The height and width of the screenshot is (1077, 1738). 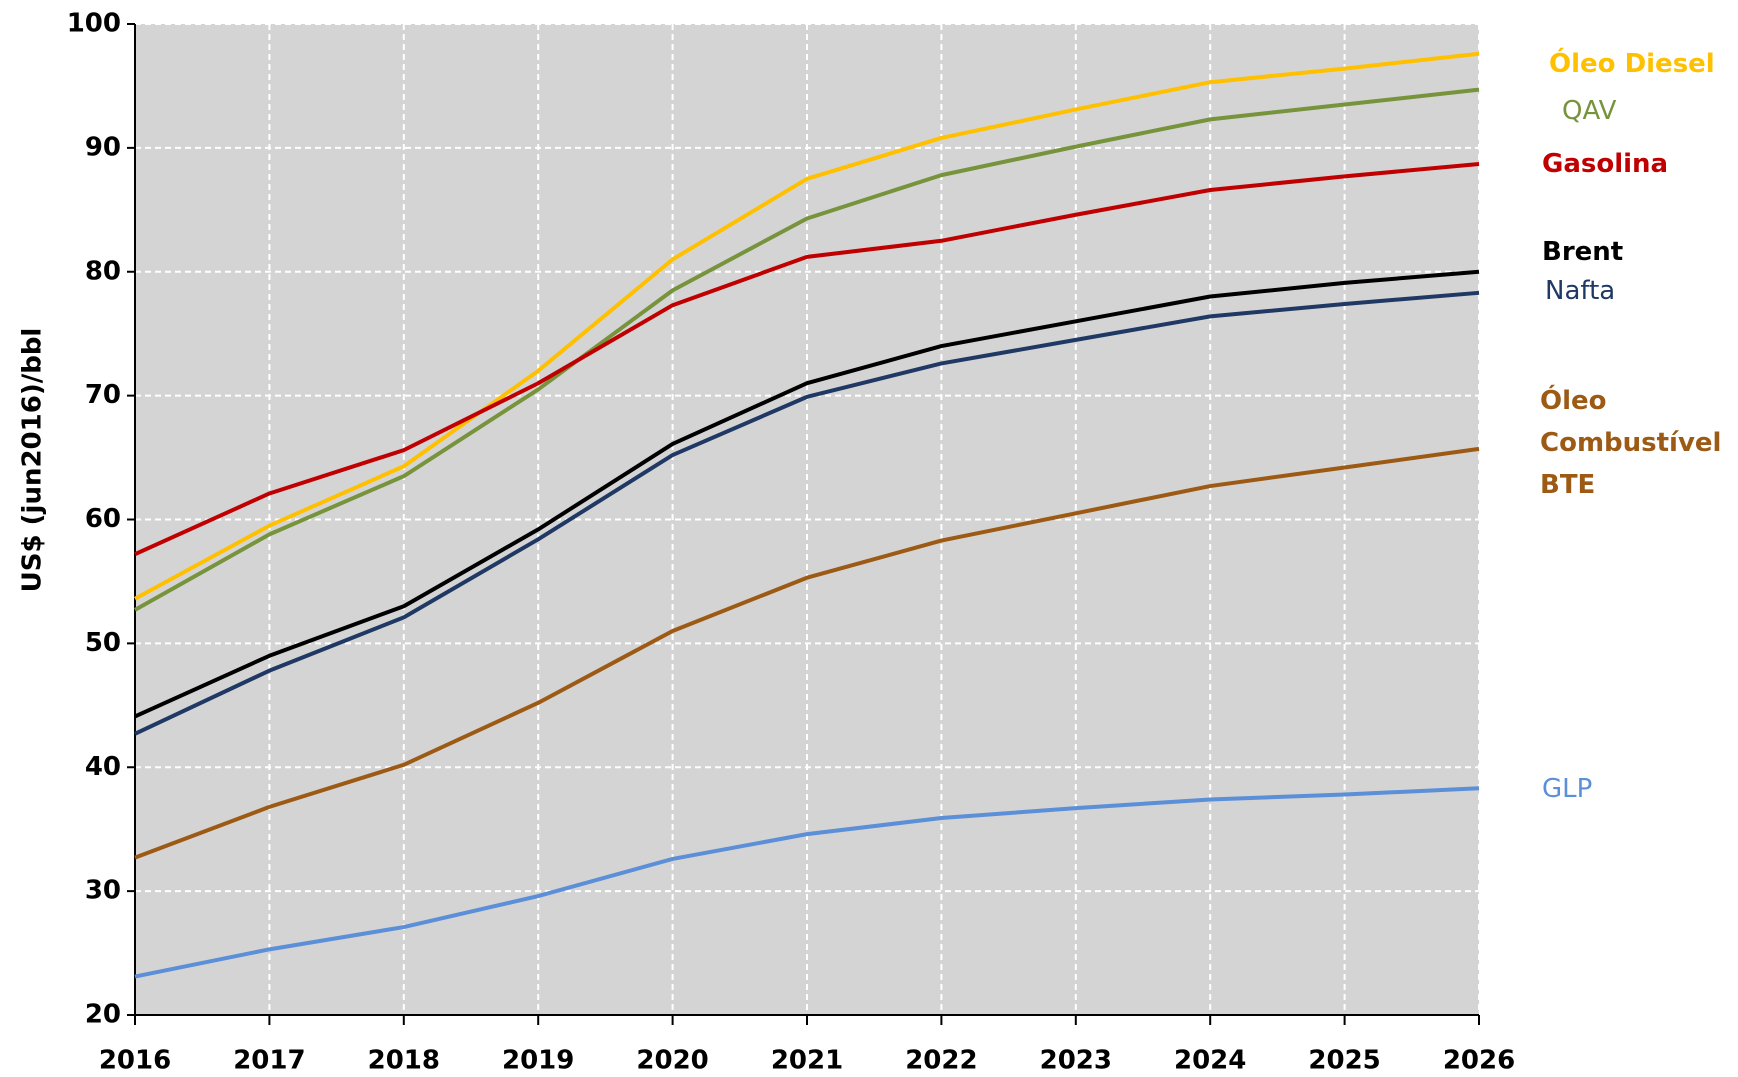 I want to click on y-tick-label: 20, so click(x=103, y=1015).